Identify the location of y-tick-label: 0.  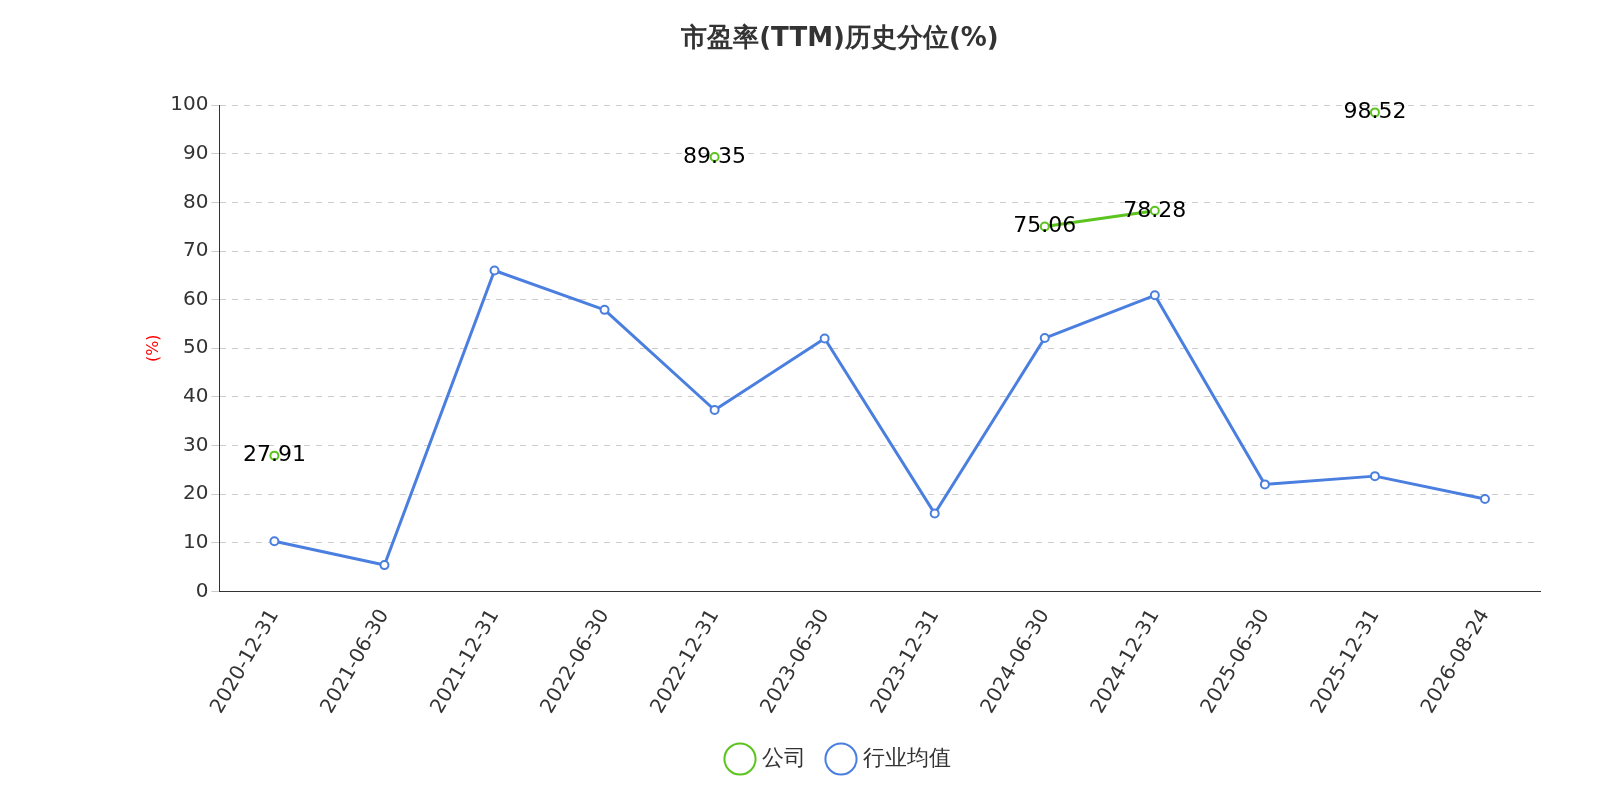
(202, 589).